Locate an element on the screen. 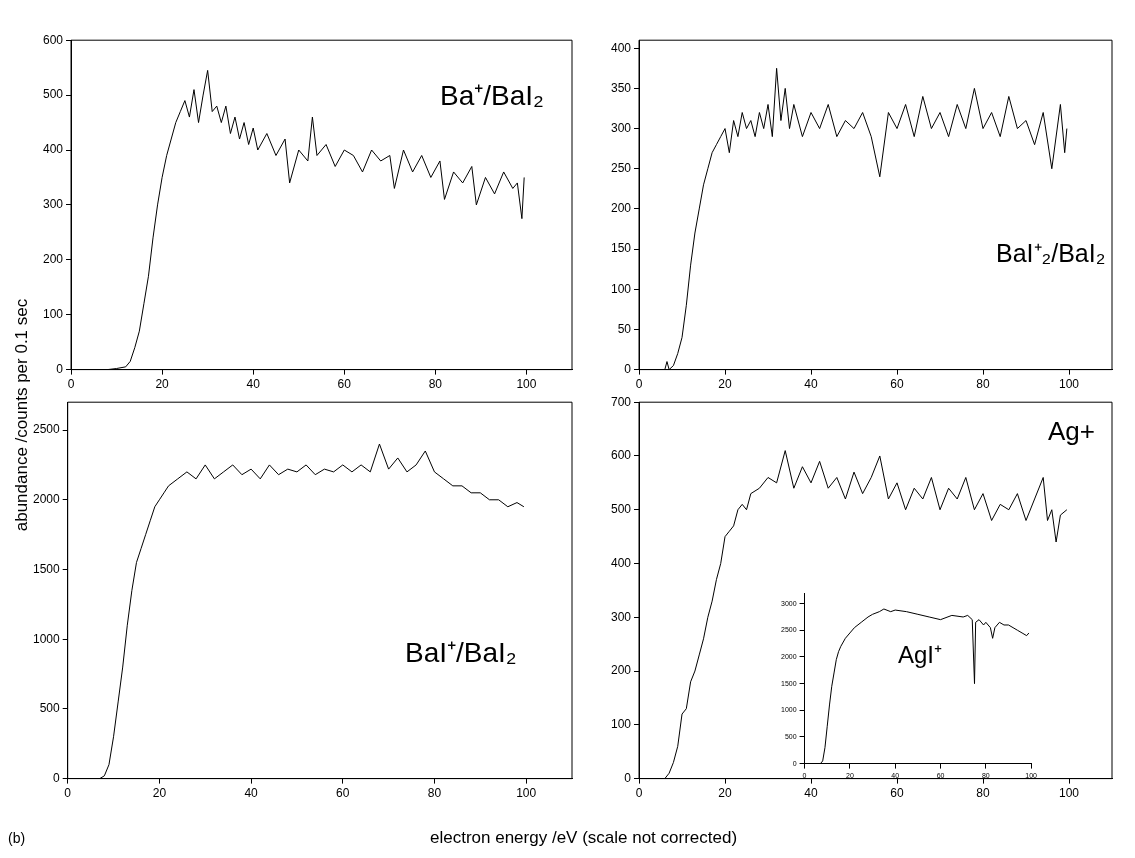  annotation: BaI⁺₂/BaI₂ is located at coordinates (1051, 253).